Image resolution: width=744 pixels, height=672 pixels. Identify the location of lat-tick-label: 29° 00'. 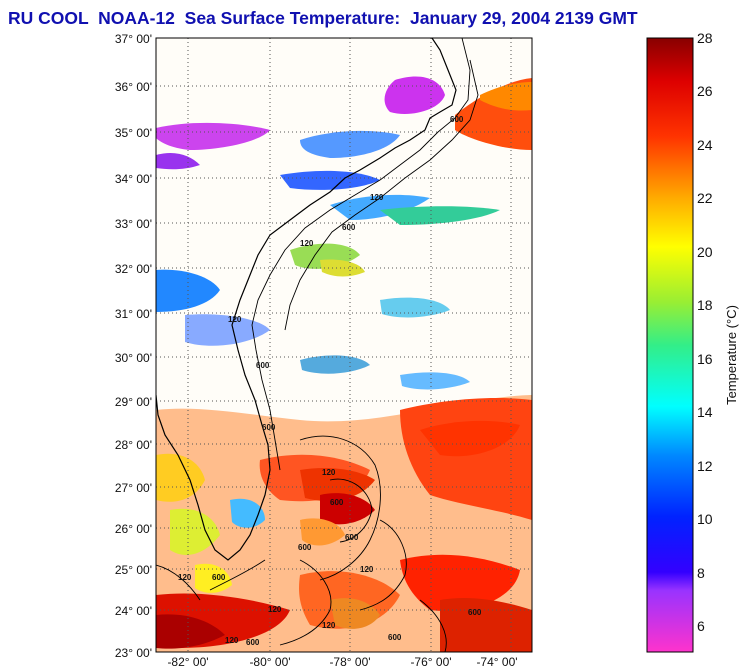
(133, 402).